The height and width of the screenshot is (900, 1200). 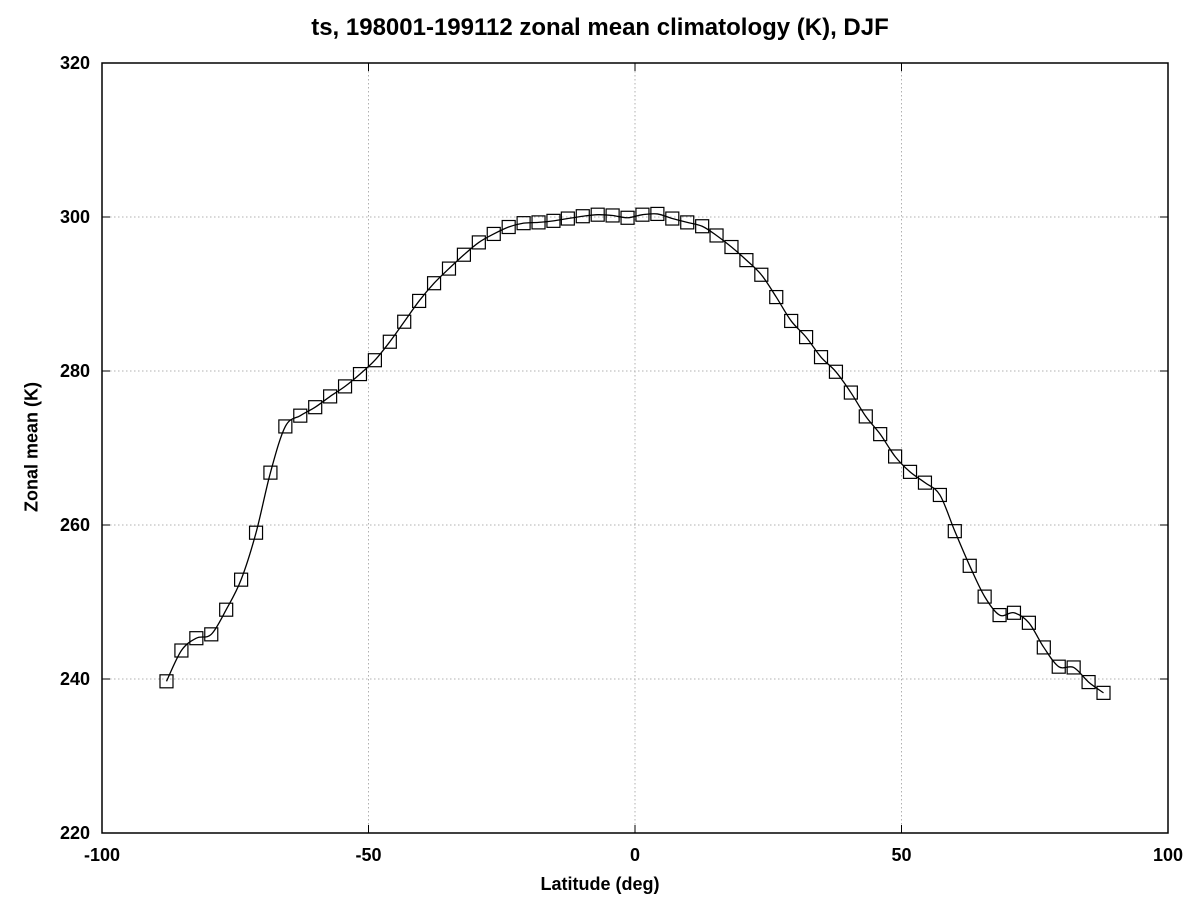 What do you see at coordinates (368, 855) in the screenshot?
I see `x-tick-label: -50` at bounding box center [368, 855].